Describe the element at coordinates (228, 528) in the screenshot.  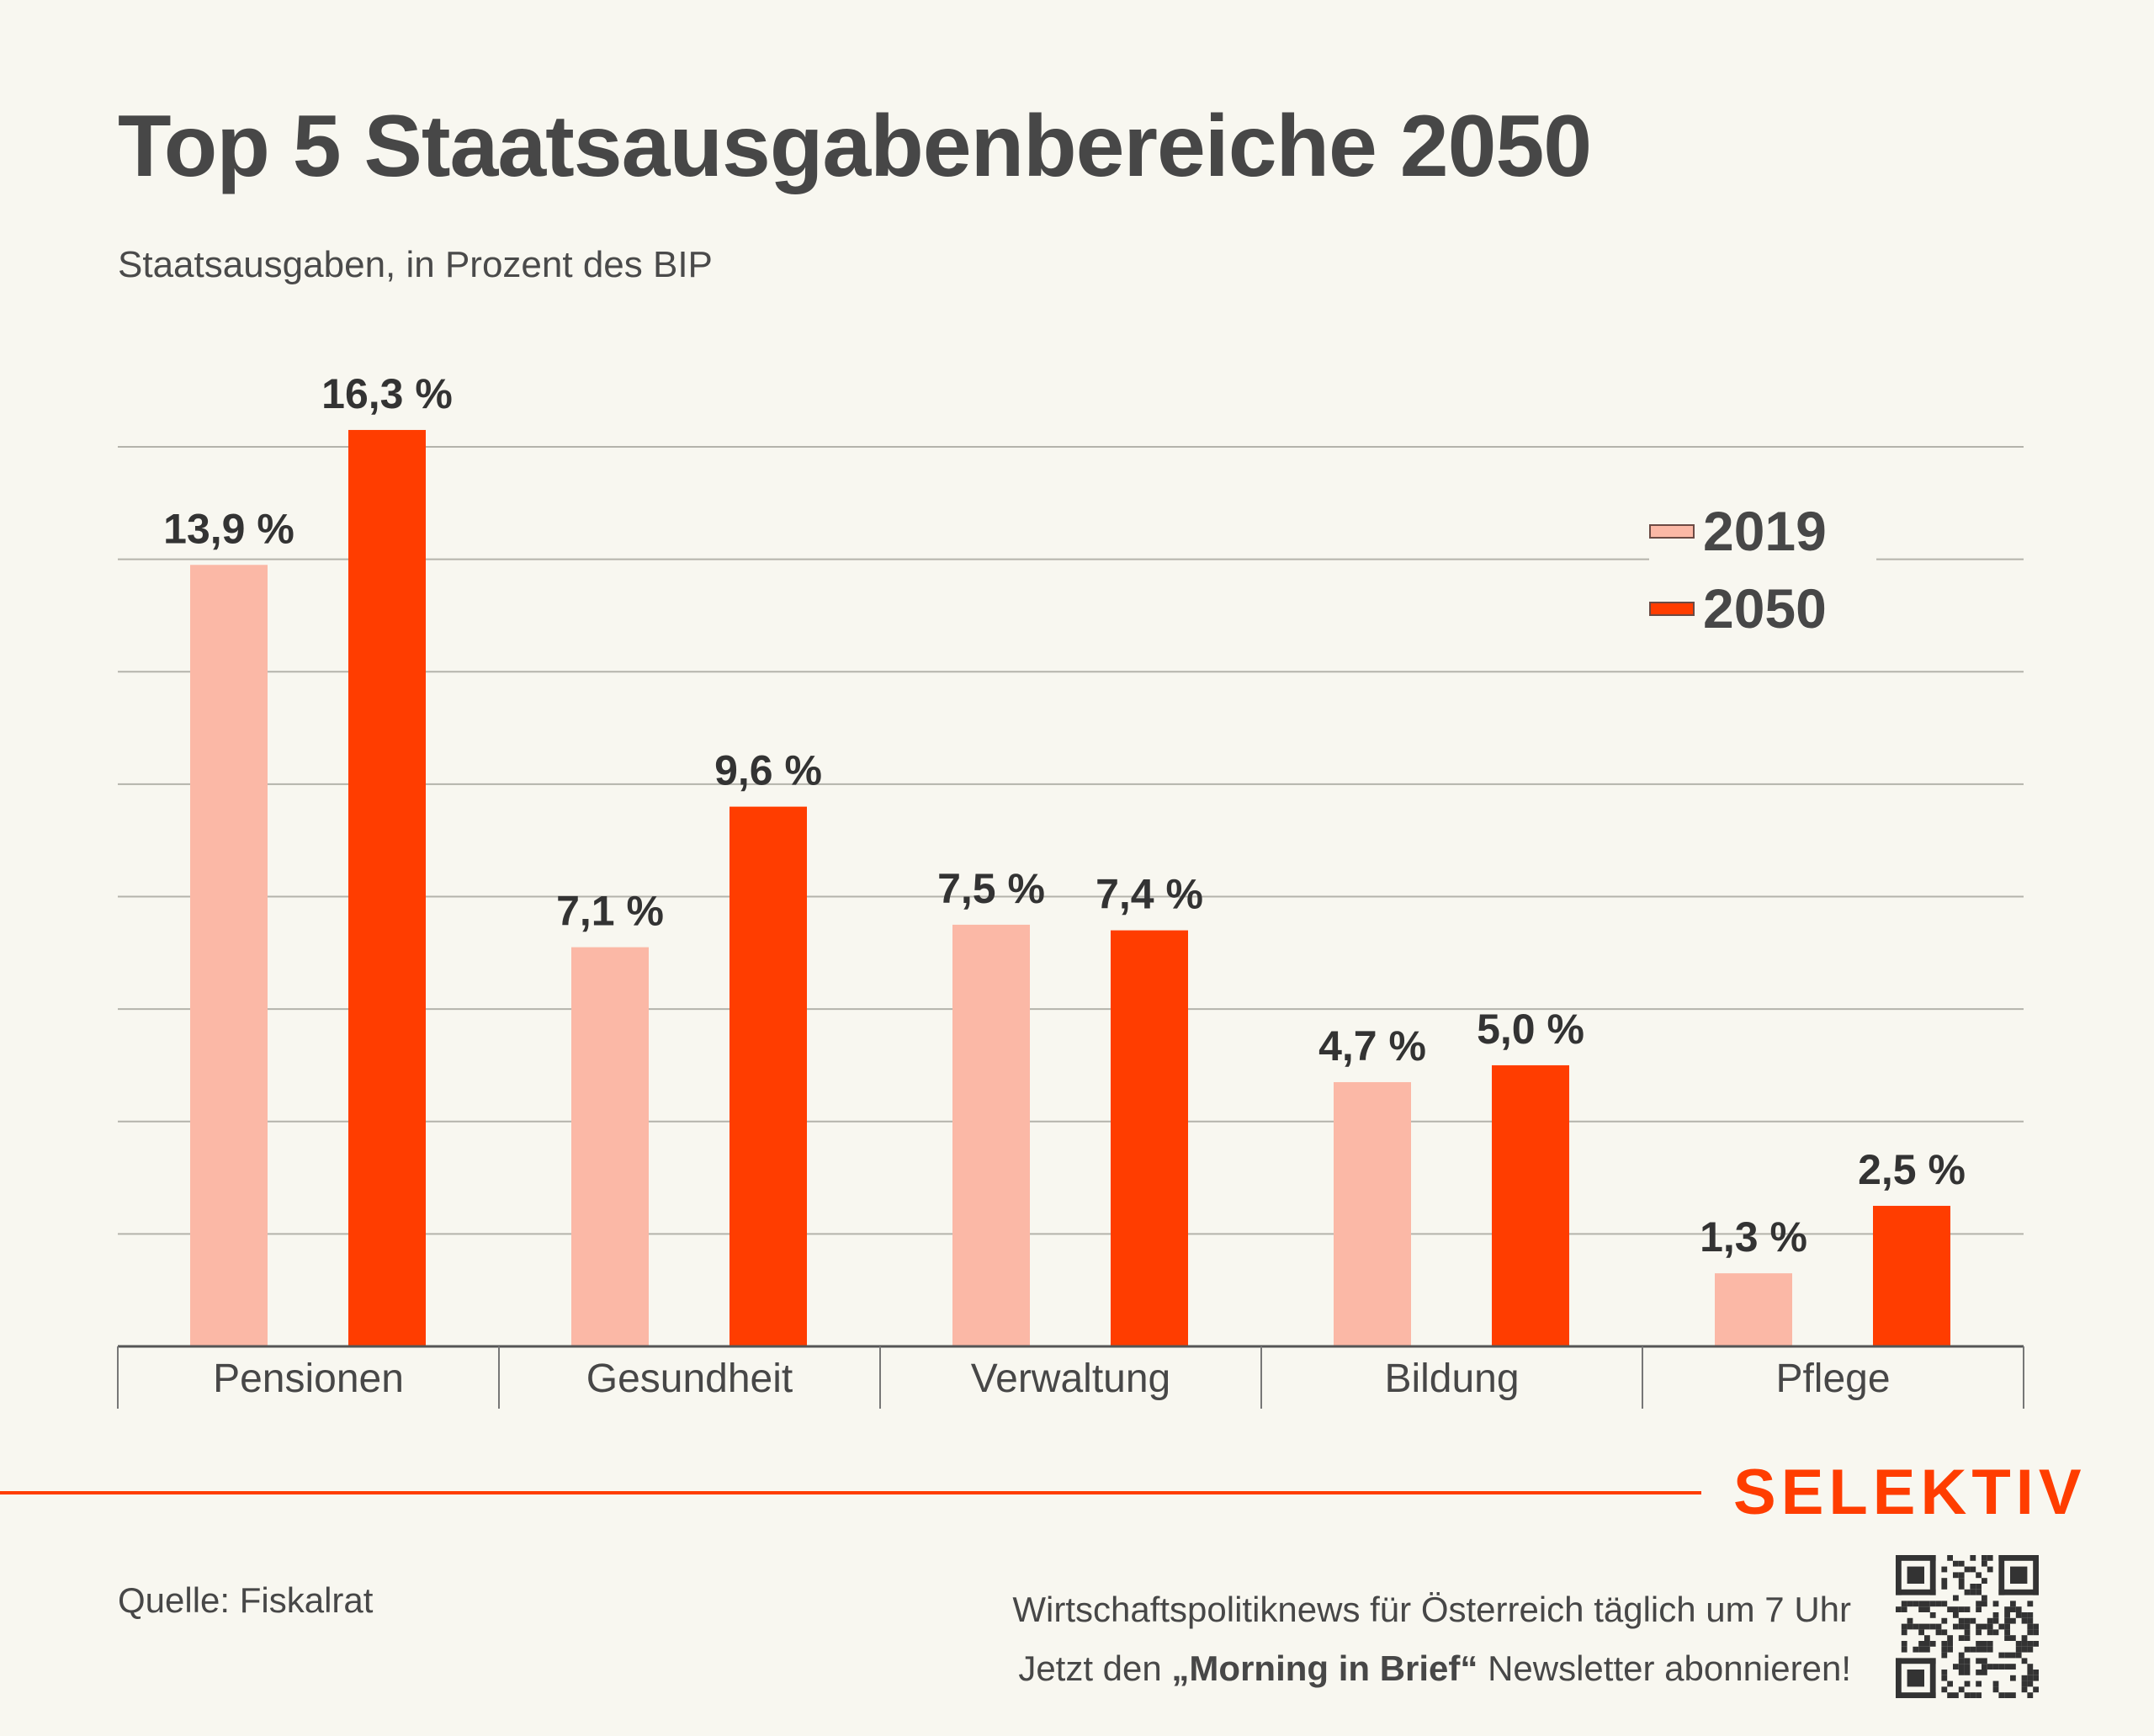
I see `data-label-pensionen-2019: 13,9 %` at that location.